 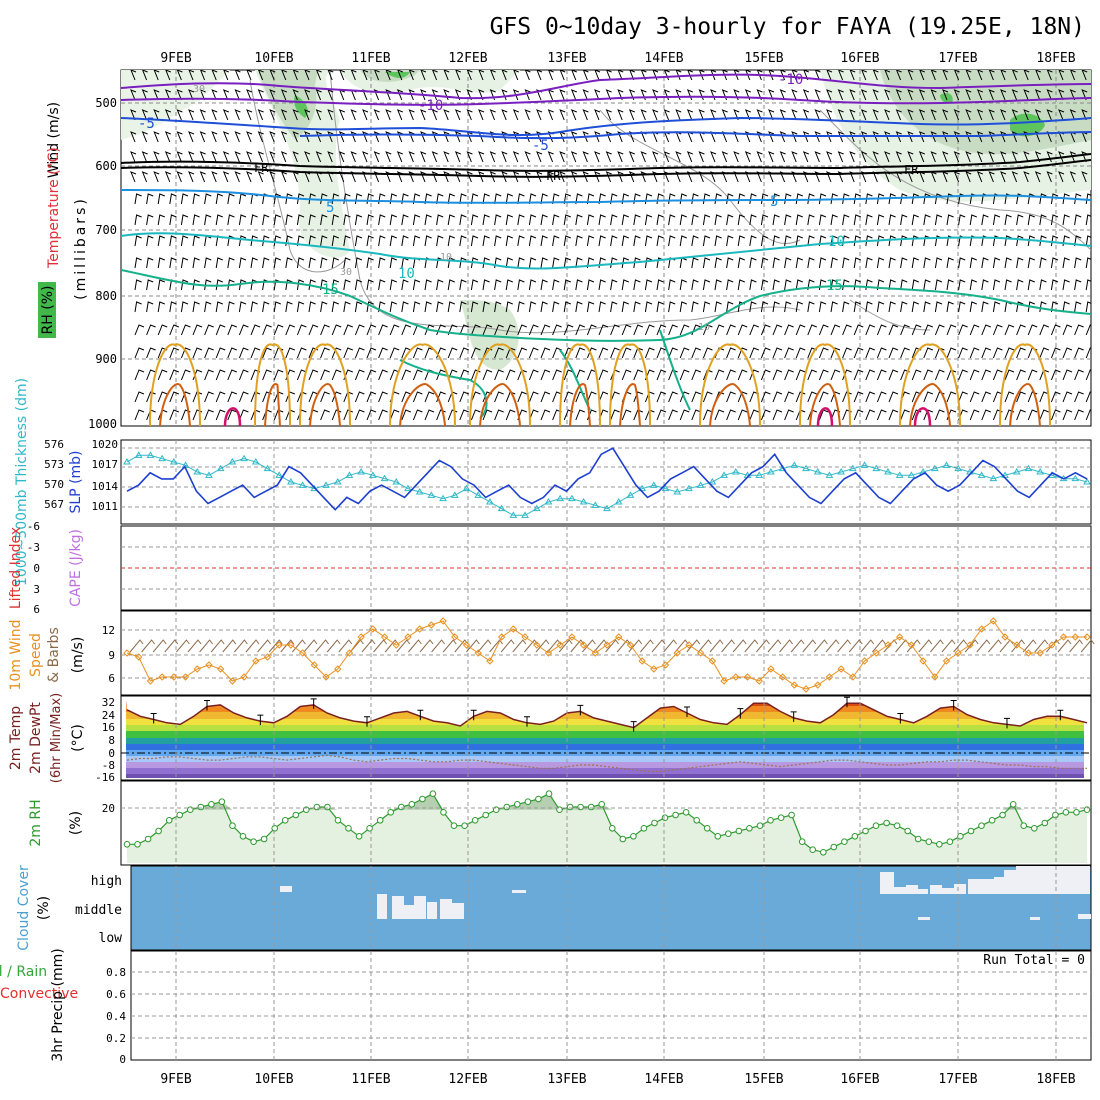 I want to click on ylabel-wind10m-barbs: & Barbs, so click(x=54, y=655).